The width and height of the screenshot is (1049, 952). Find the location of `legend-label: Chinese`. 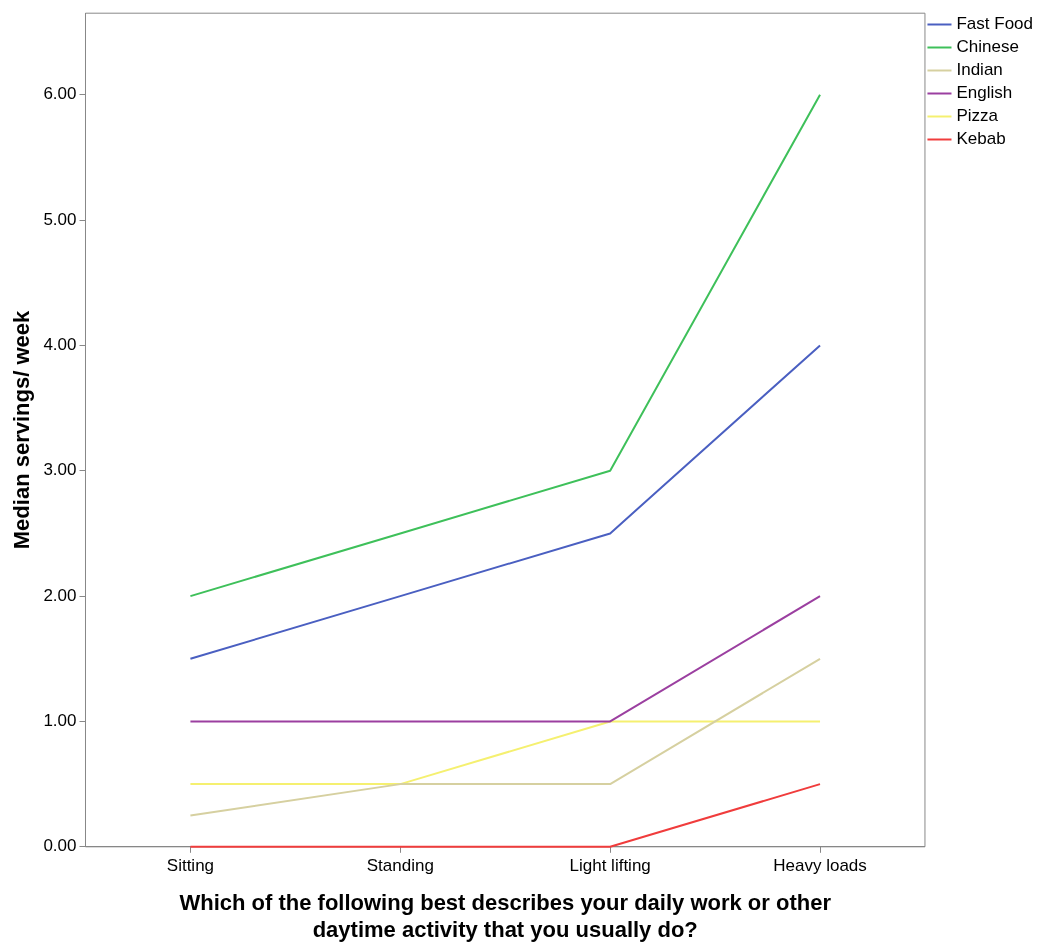

legend-label: Chinese is located at coordinates (987, 47).